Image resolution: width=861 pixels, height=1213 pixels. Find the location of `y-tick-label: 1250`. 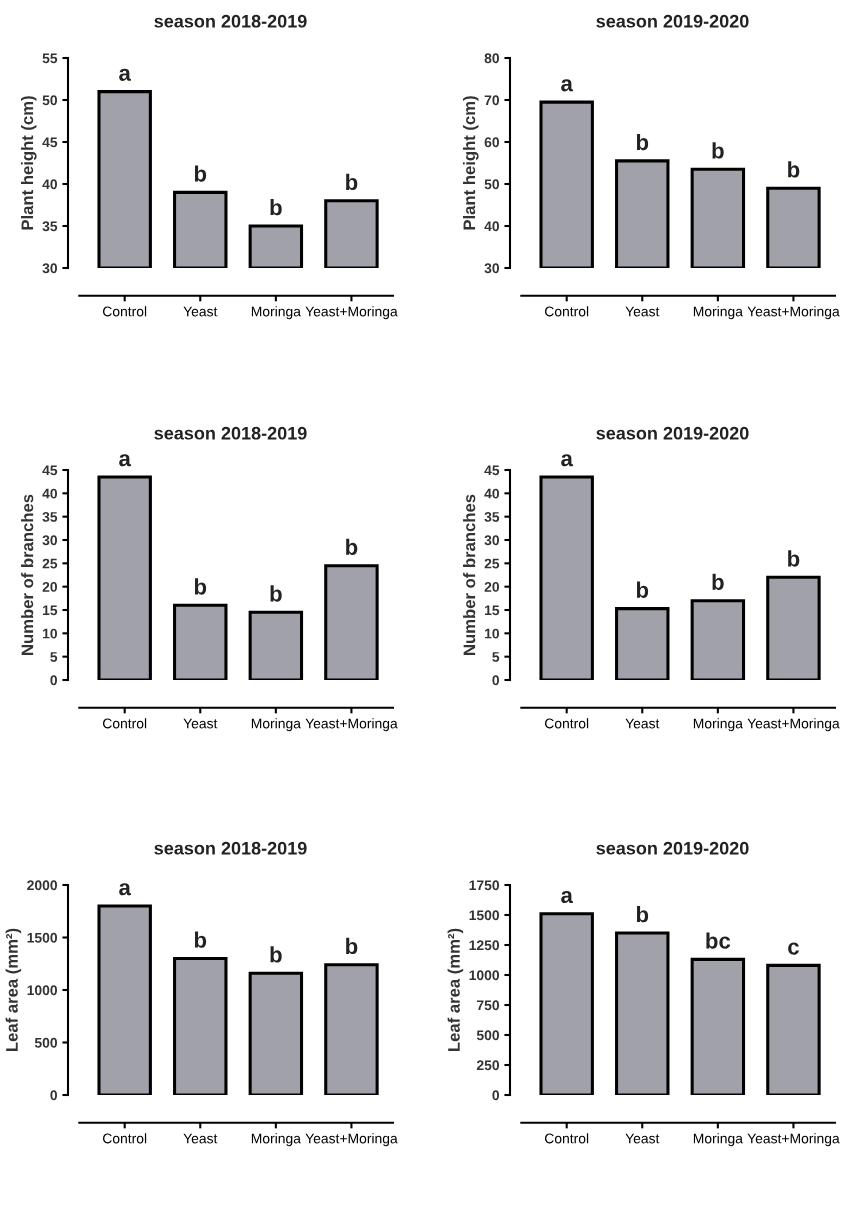

y-tick-label: 1250 is located at coordinates (484, 945).